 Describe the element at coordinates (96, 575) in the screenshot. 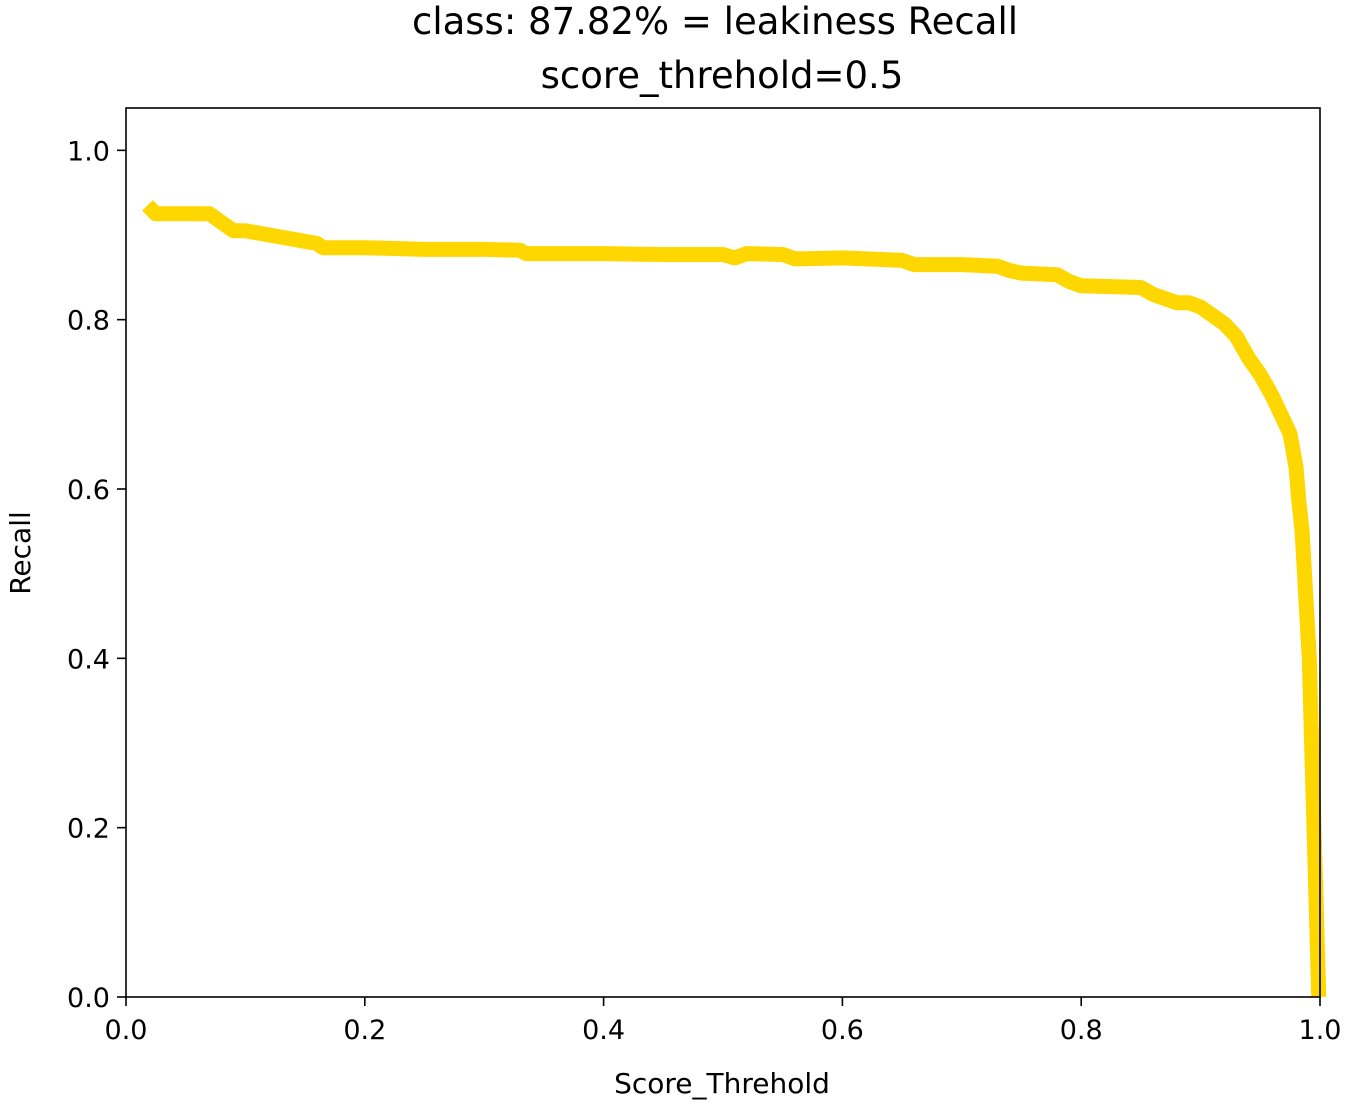

I see `y-axis-ticks: 0.0 0.2 0.4 0.6 0.8 1.0` at that location.